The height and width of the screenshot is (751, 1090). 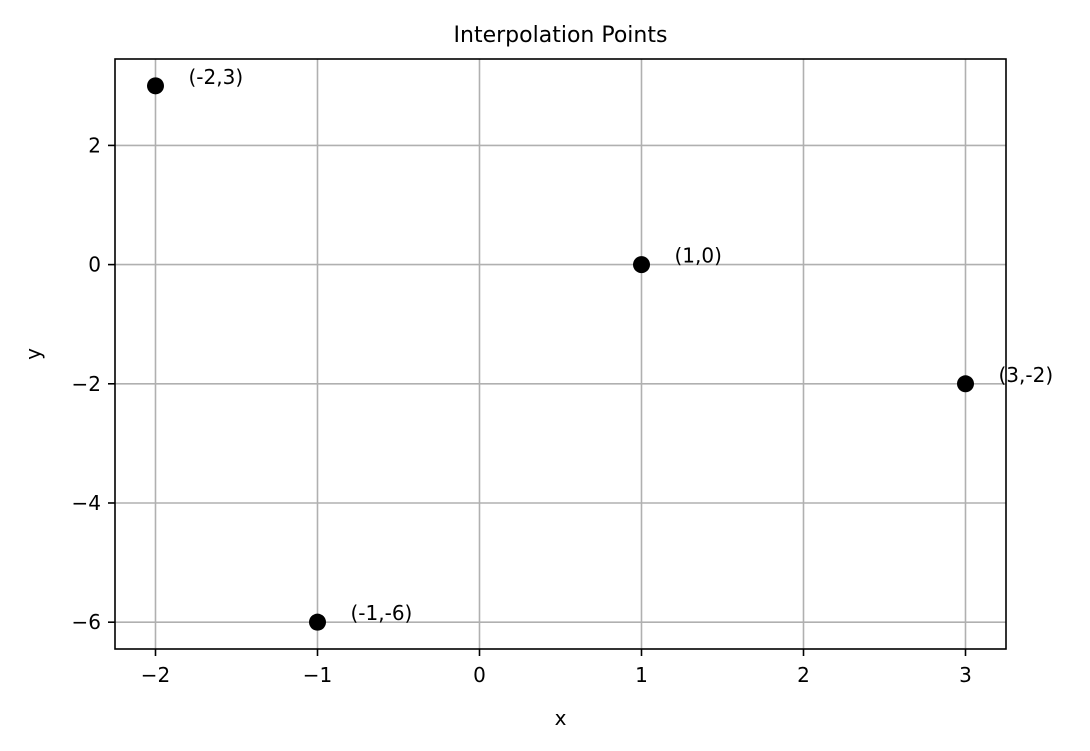 What do you see at coordinates (86, 503) in the screenshot?
I see `y-tick-label: −4` at bounding box center [86, 503].